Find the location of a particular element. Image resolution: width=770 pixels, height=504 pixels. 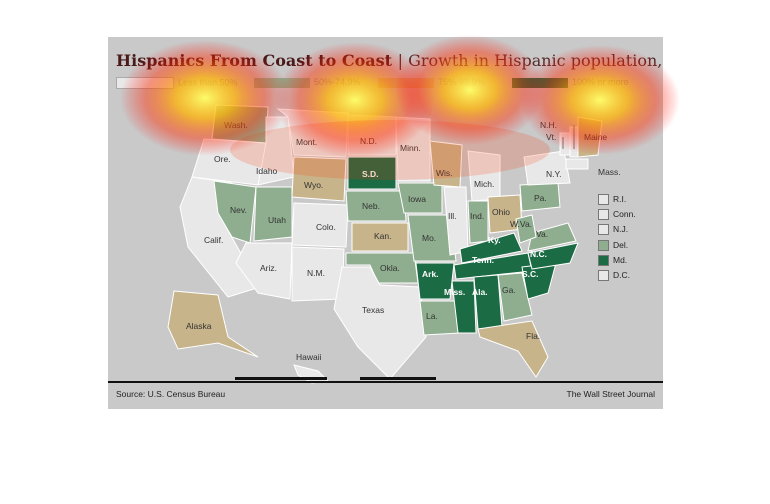

state-ark is located at coordinates (435, 281).